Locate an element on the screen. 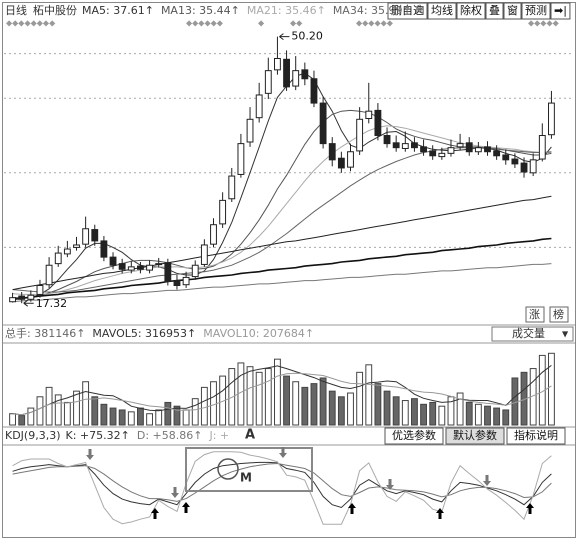 This screenshot has height=540, width=578. corner-button-label: 涨 is located at coordinates (534, 314).